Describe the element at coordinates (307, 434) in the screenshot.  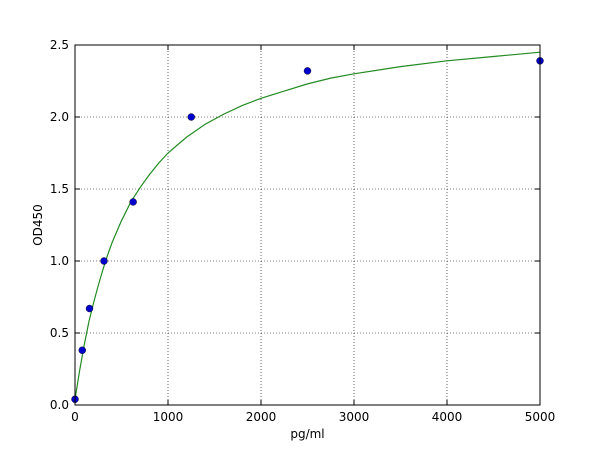
I see `x-axis-label: pg/ml` at that location.